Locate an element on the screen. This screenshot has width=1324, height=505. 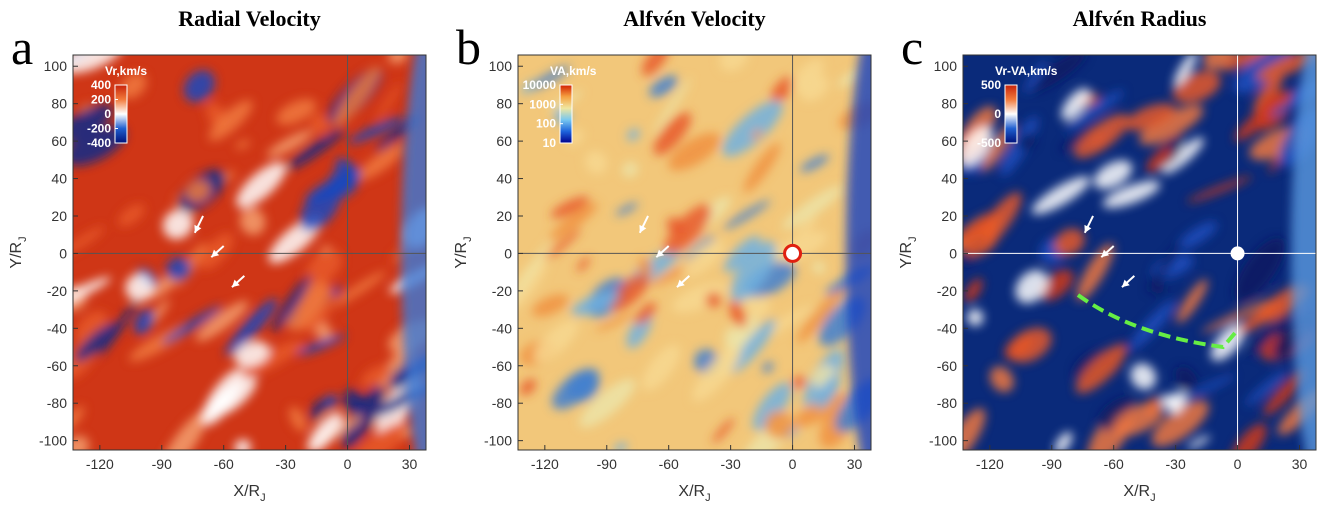
panel-title: Alfvén Velocity is located at coordinates (694, 18).